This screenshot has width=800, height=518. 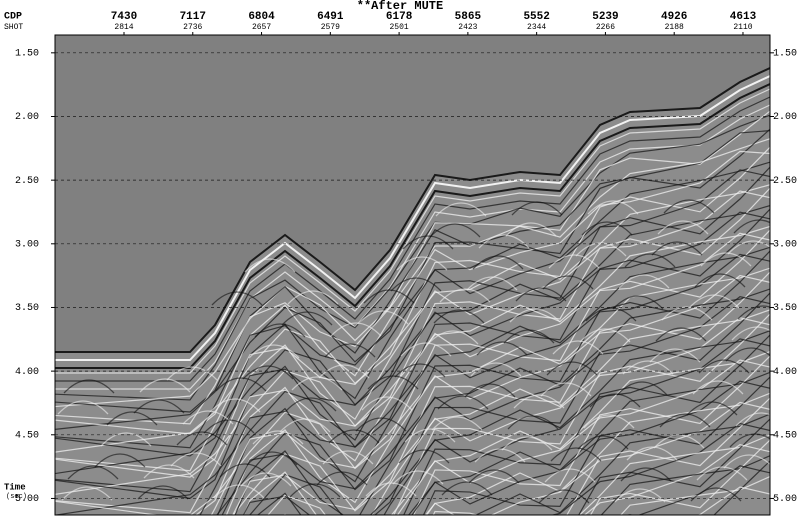 I want to click on shot-label: 2344, so click(x=536, y=27).